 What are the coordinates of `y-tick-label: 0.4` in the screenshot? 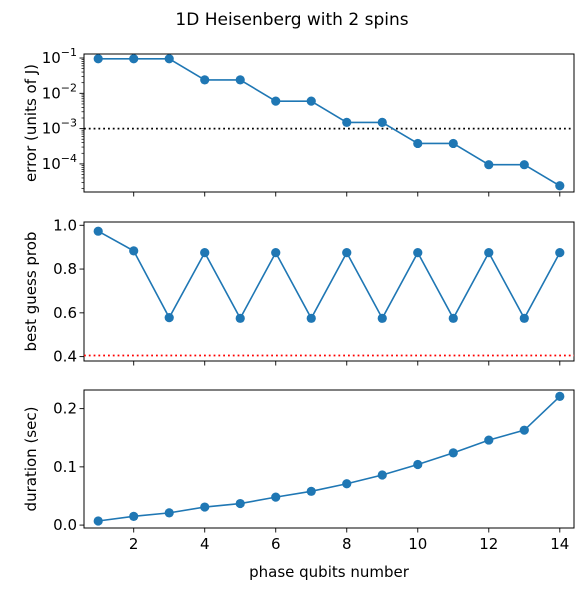 It's located at (65, 357).